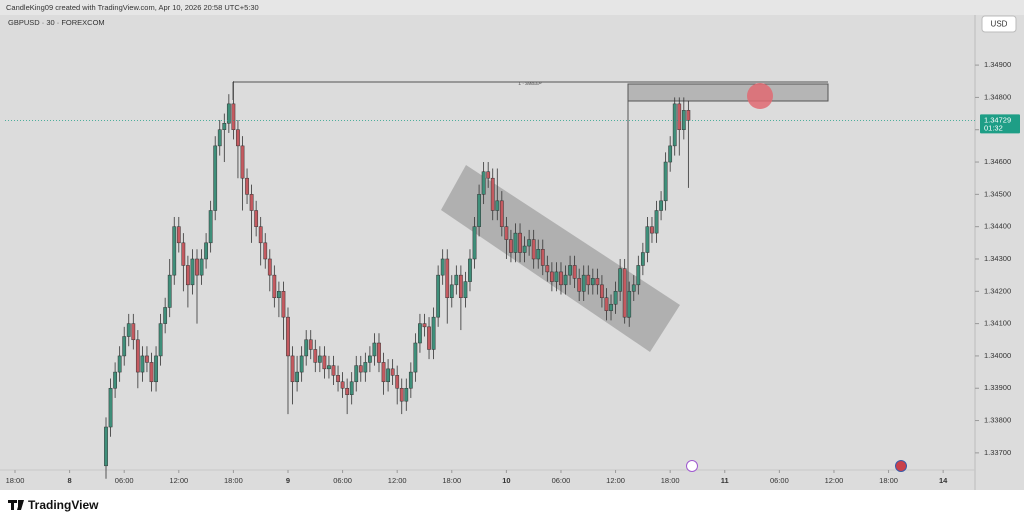 This screenshot has width=1024, height=523. What do you see at coordinates (288, 480) in the screenshot?
I see `x-tick-label: 9` at bounding box center [288, 480].